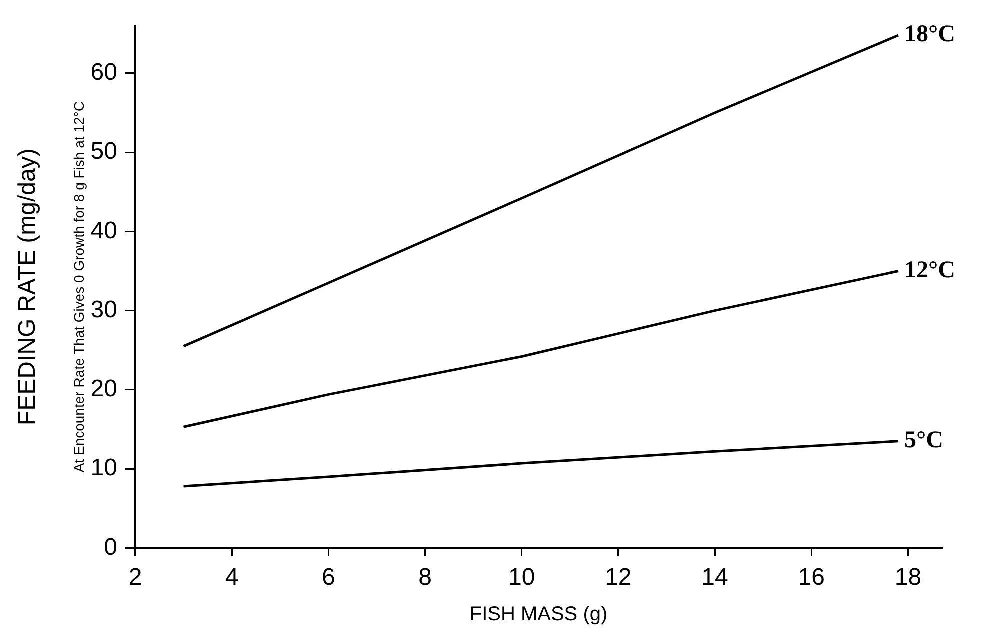  What do you see at coordinates (618, 578) in the screenshot?
I see `x-tick-label: 12` at bounding box center [618, 578].